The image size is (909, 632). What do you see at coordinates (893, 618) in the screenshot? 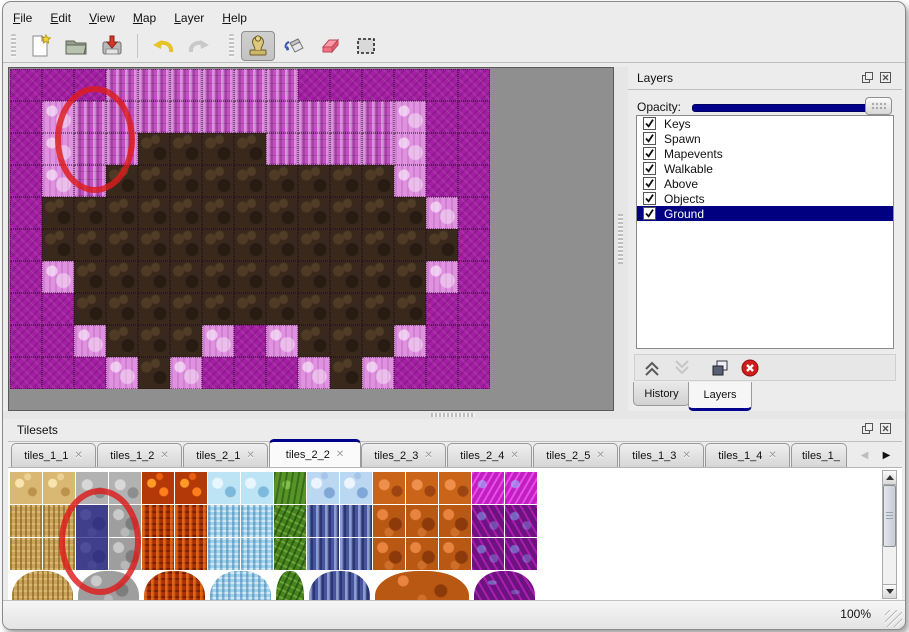
I see `resize-grip` at bounding box center [893, 618].